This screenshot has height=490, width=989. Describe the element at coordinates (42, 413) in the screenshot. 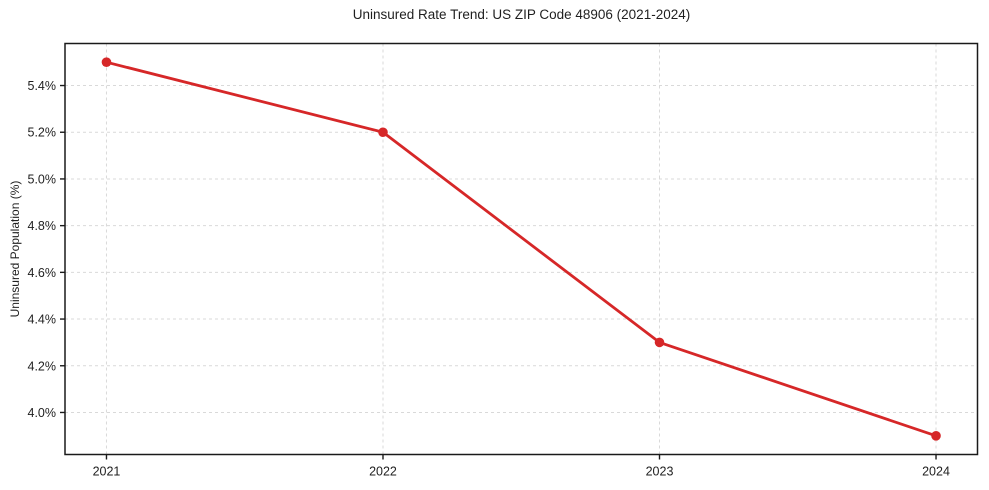

I see `y-tick-label: 4.0%` at that location.